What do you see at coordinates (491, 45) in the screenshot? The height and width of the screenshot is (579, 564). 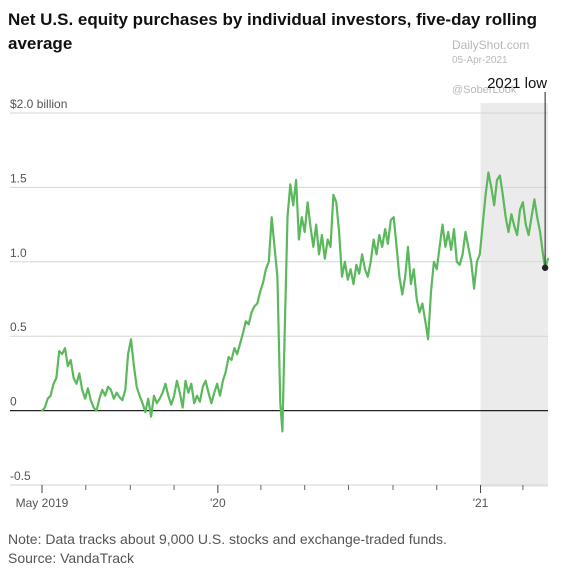 I see `watermark-site: DailyShot.com` at bounding box center [491, 45].